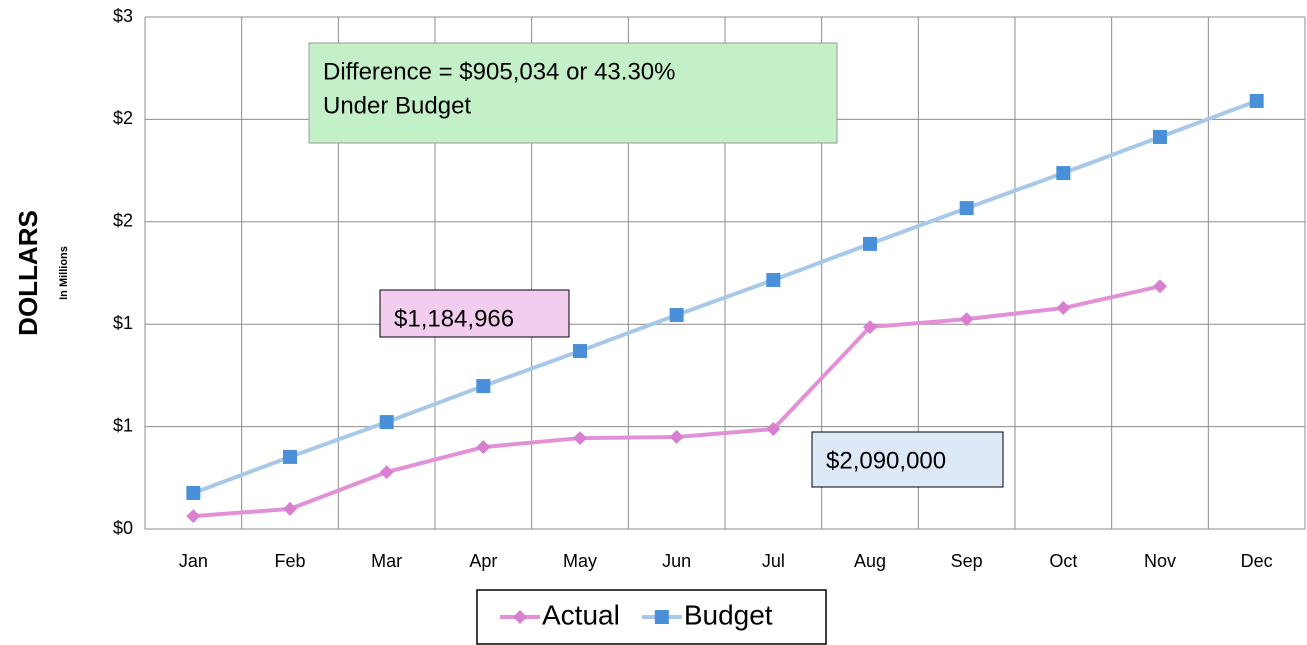 The image size is (1307, 645). I want to click on y-axis-label: DOLLARS, so click(28, 273).